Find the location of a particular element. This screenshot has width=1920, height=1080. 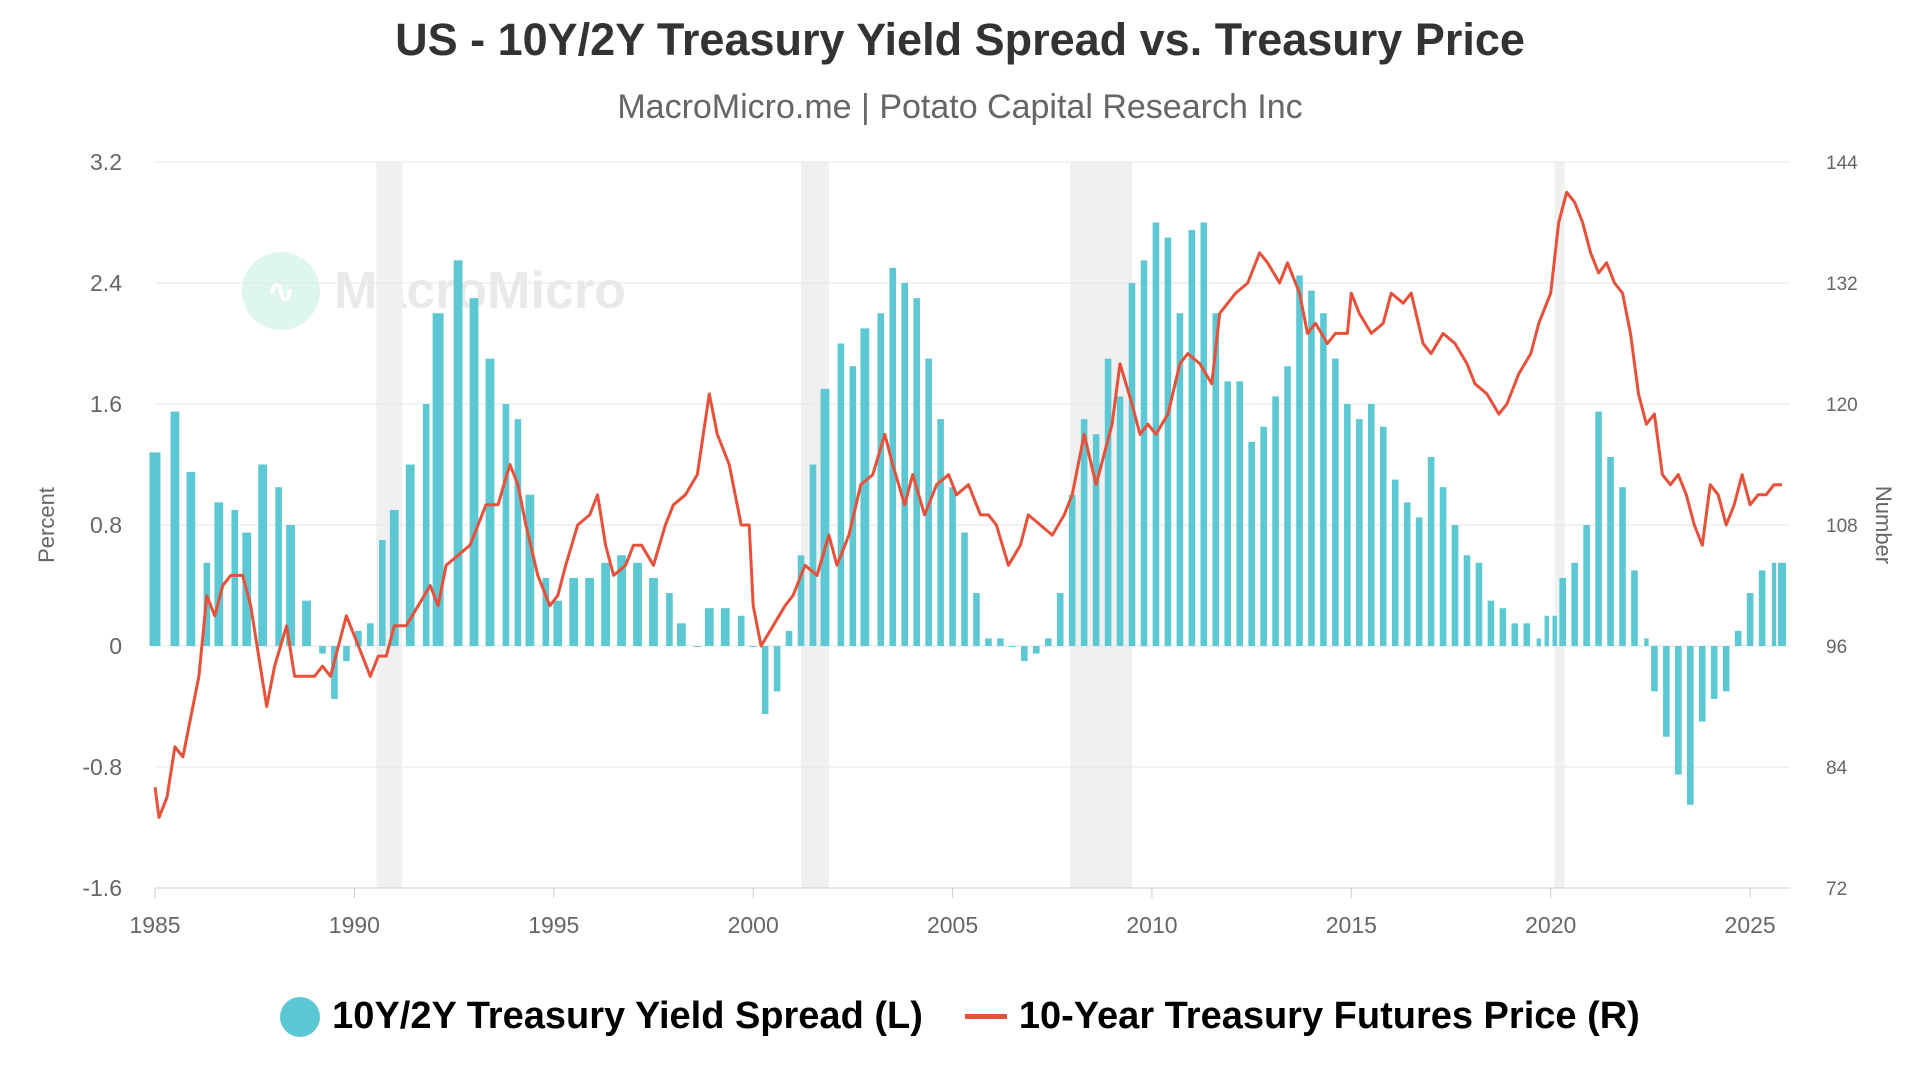

y-right-tick-label: 72 is located at coordinates (1836, 889).